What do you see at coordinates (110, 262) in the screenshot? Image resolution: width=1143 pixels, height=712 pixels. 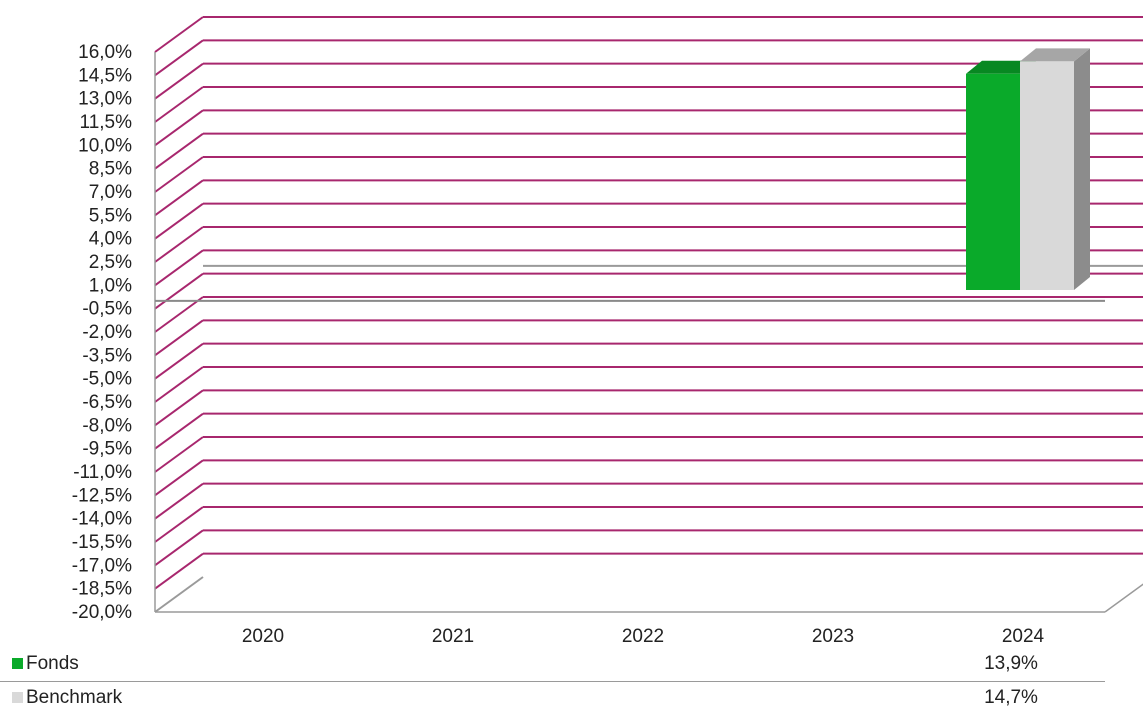 I see `y-tick-label: 2,5%` at bounding box center [110, 262].